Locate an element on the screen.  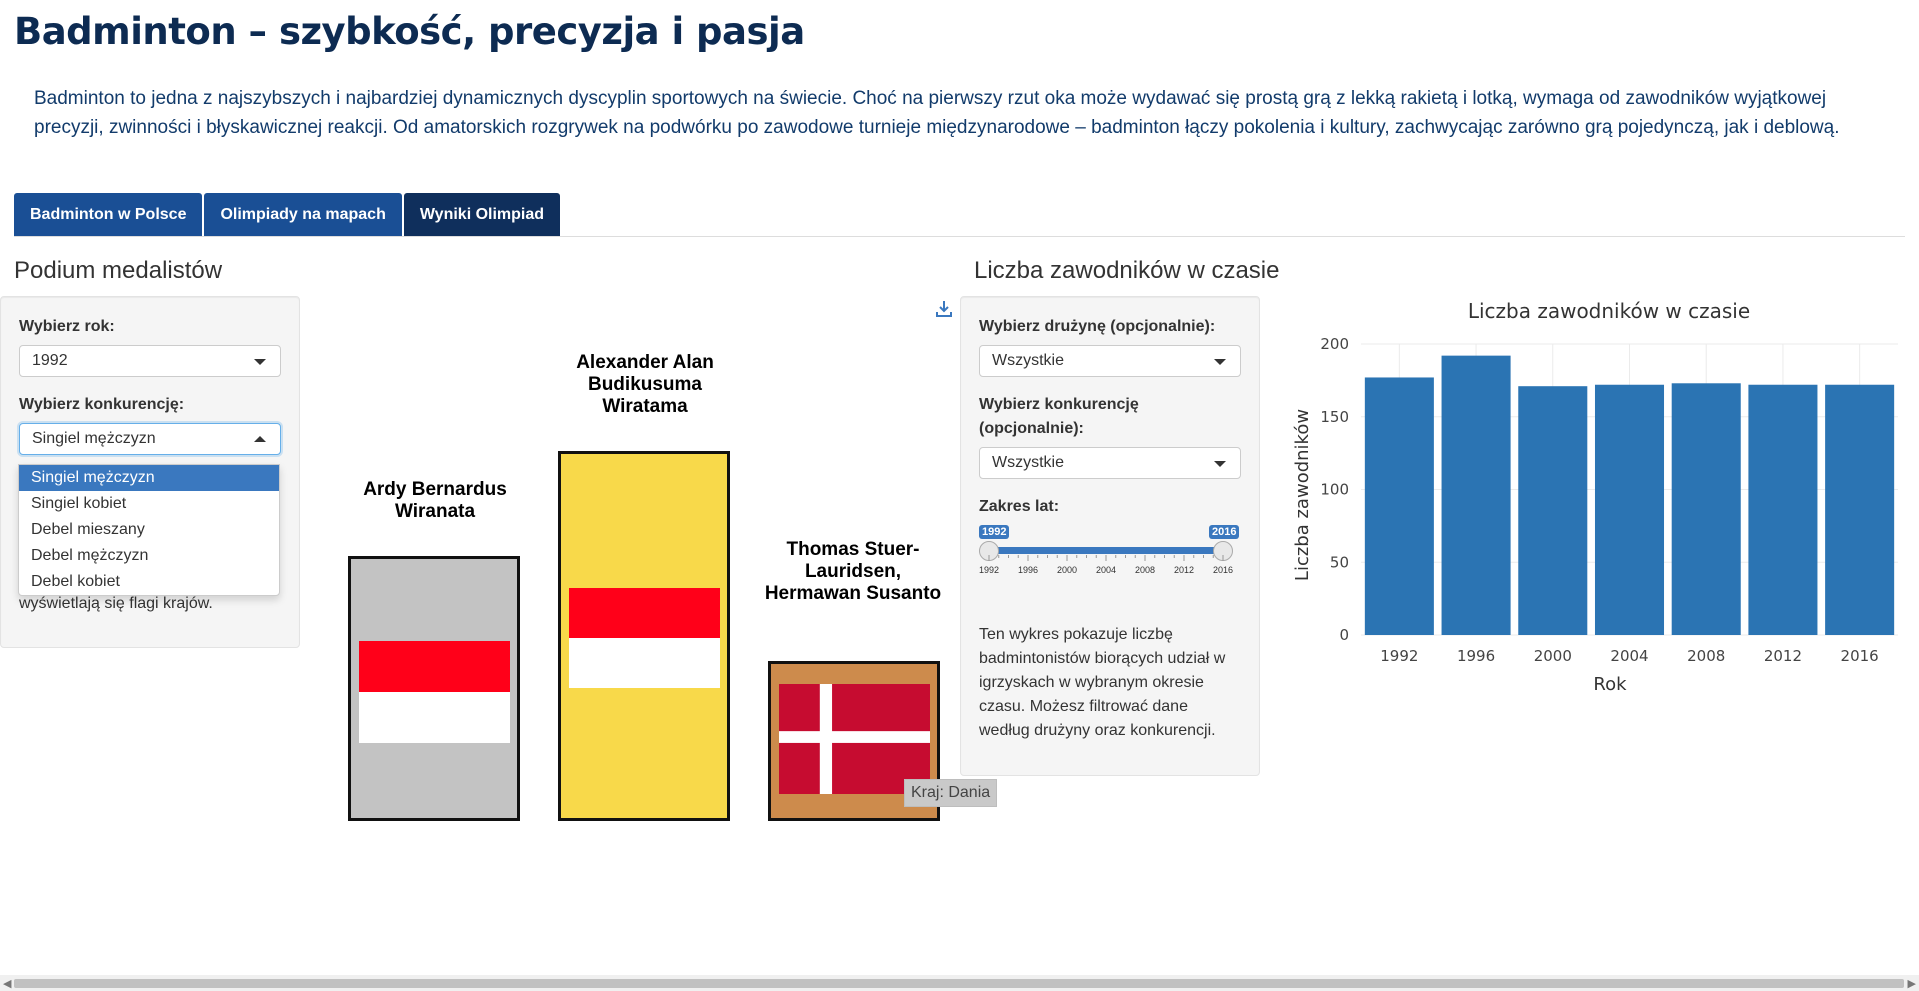
slider-tick-label: 1992 is located at coordinates (989, 570).